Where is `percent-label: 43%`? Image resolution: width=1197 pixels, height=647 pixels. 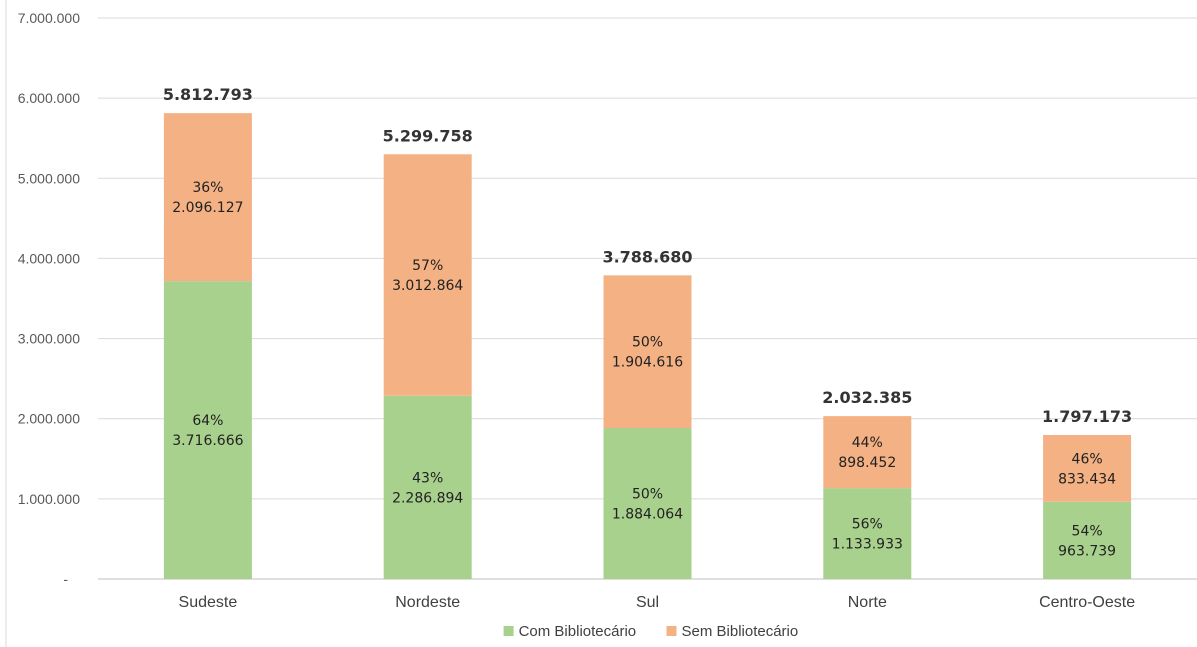 percent-label: 43% is located at coordinates (427, 478).